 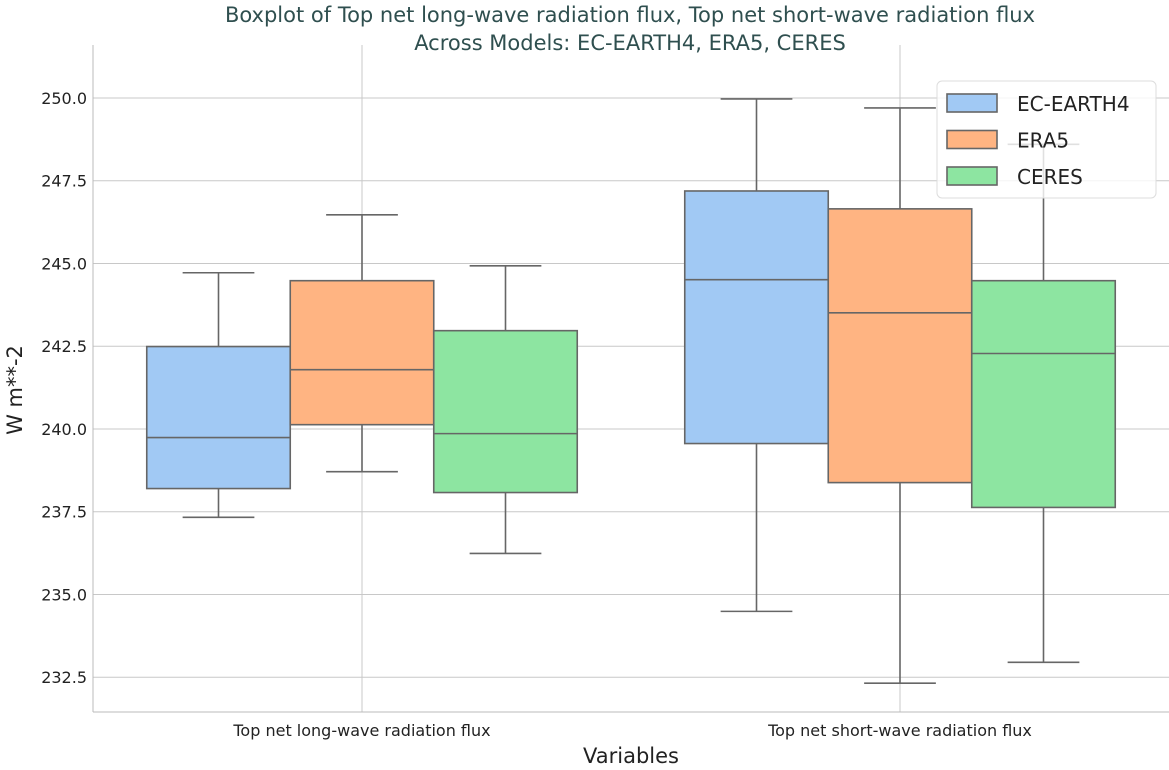 What do you see at coordinates (15, 390) in the screenshot?
I see `y-axis-label: W m**-2` at bounding box center [15, 390].